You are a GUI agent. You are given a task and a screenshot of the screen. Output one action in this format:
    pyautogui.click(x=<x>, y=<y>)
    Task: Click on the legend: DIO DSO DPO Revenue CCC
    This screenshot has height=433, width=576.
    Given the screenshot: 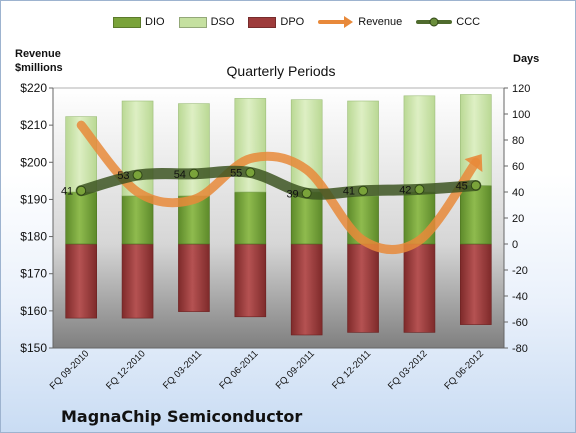 What is the action you would take?
    pyautogui.click(x=303, y=22)
    